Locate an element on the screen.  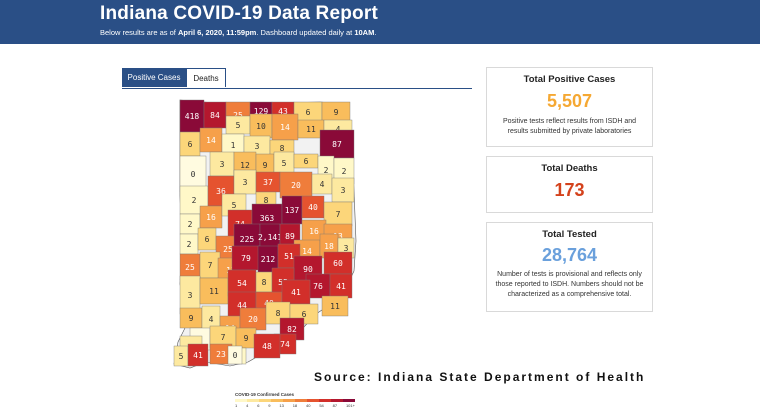
county-case-count: 37 is located at coordinates (268, 182).